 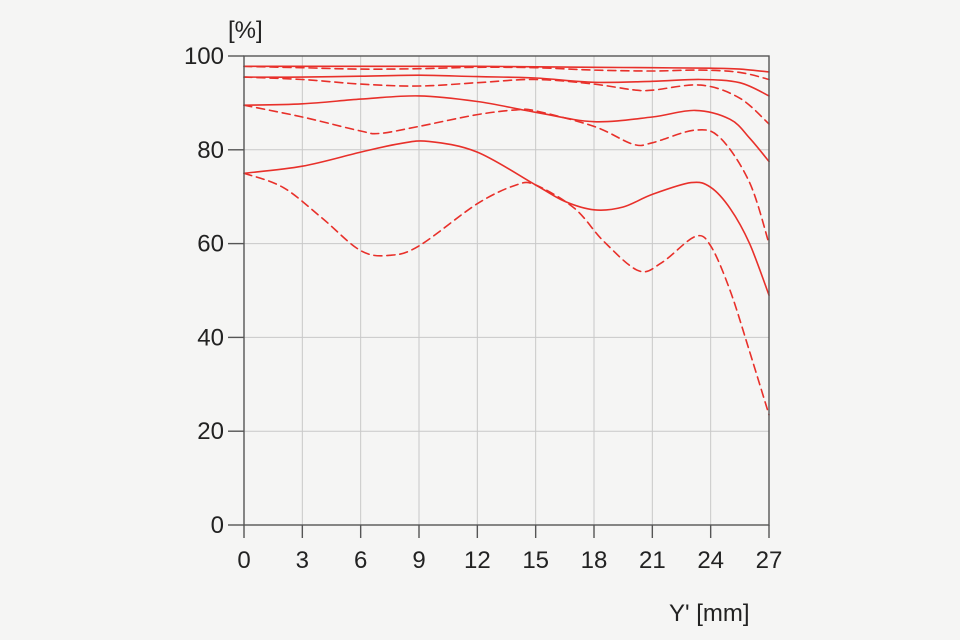 I want to click on y-tick-label: 60, so click(x=210, y=244).